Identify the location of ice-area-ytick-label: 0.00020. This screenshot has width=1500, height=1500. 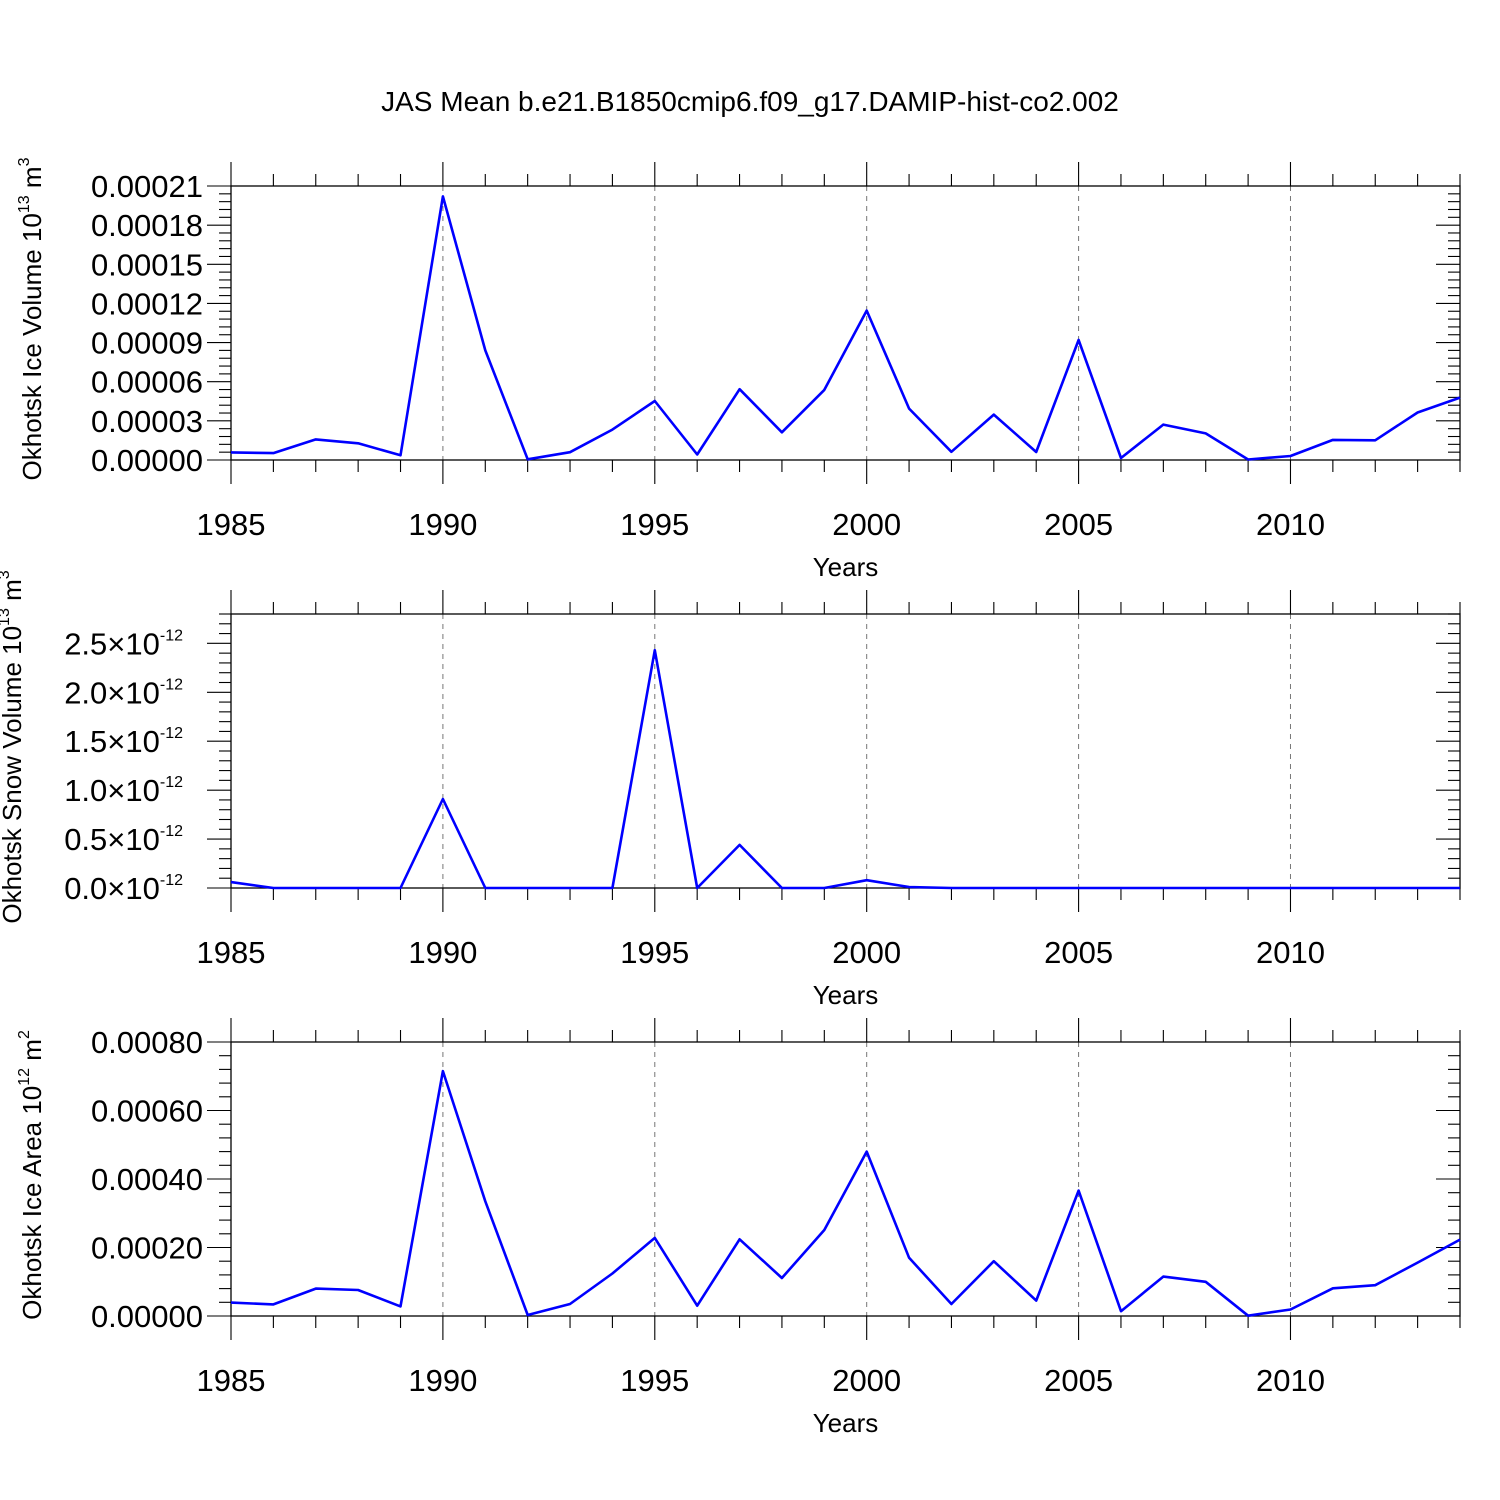
(147, 1248).